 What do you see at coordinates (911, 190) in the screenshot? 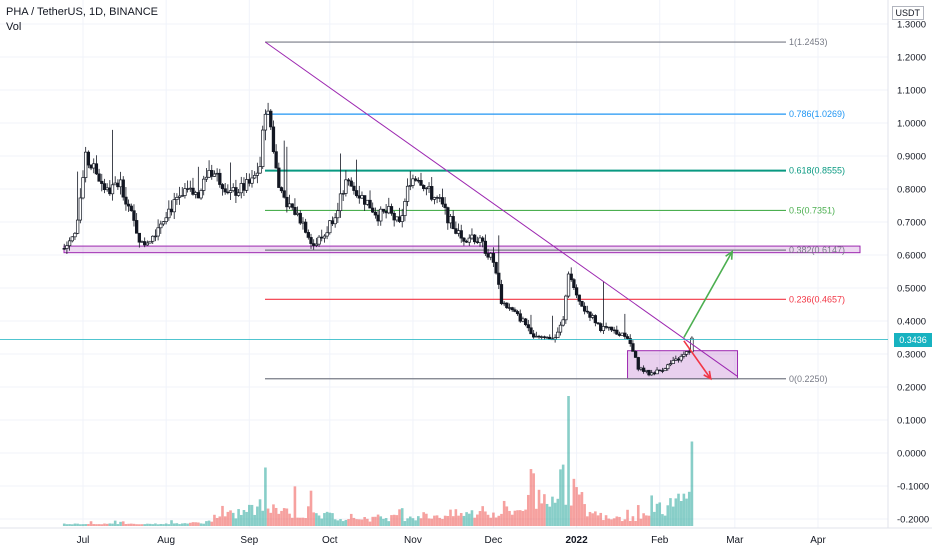
I see `y-tick-label: 0.8000` at bounding box center [911, 190].